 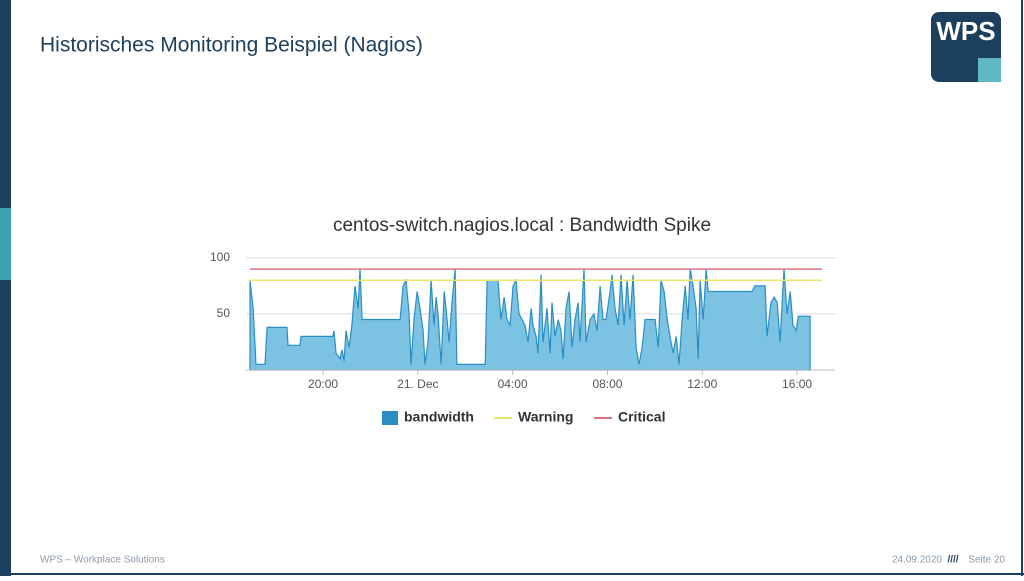 I want to click on x-tick-label: 16:00, so click(x=797, y=384).